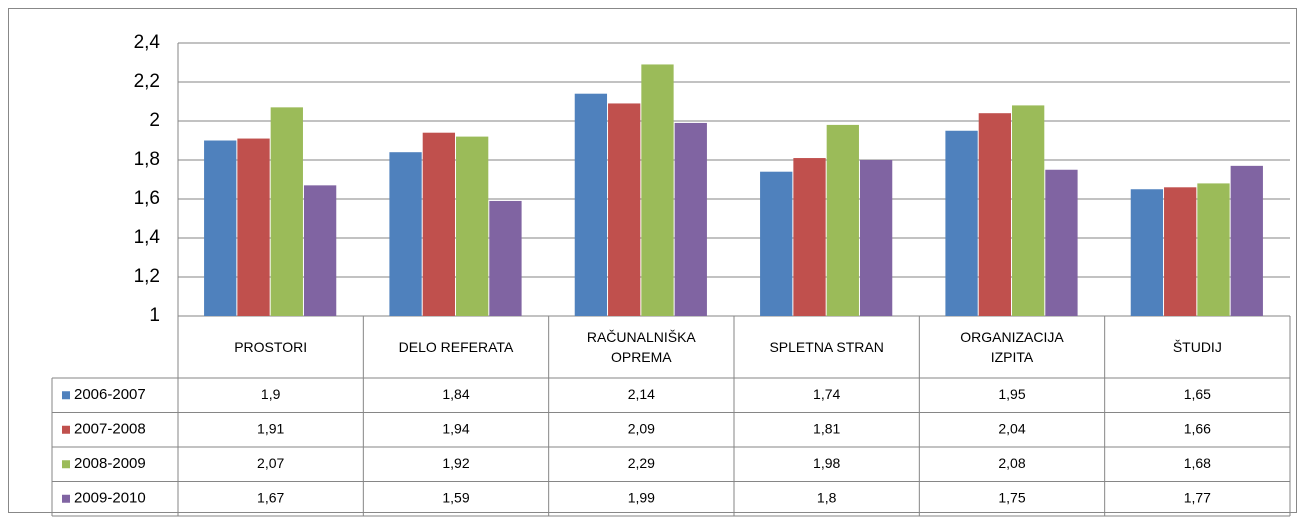 The image size is (1306, 521). What do you see at coordinates (147, 42) in the screenshot?
I see `y-tick-label: 2,4` at bounding box center [147, 42].